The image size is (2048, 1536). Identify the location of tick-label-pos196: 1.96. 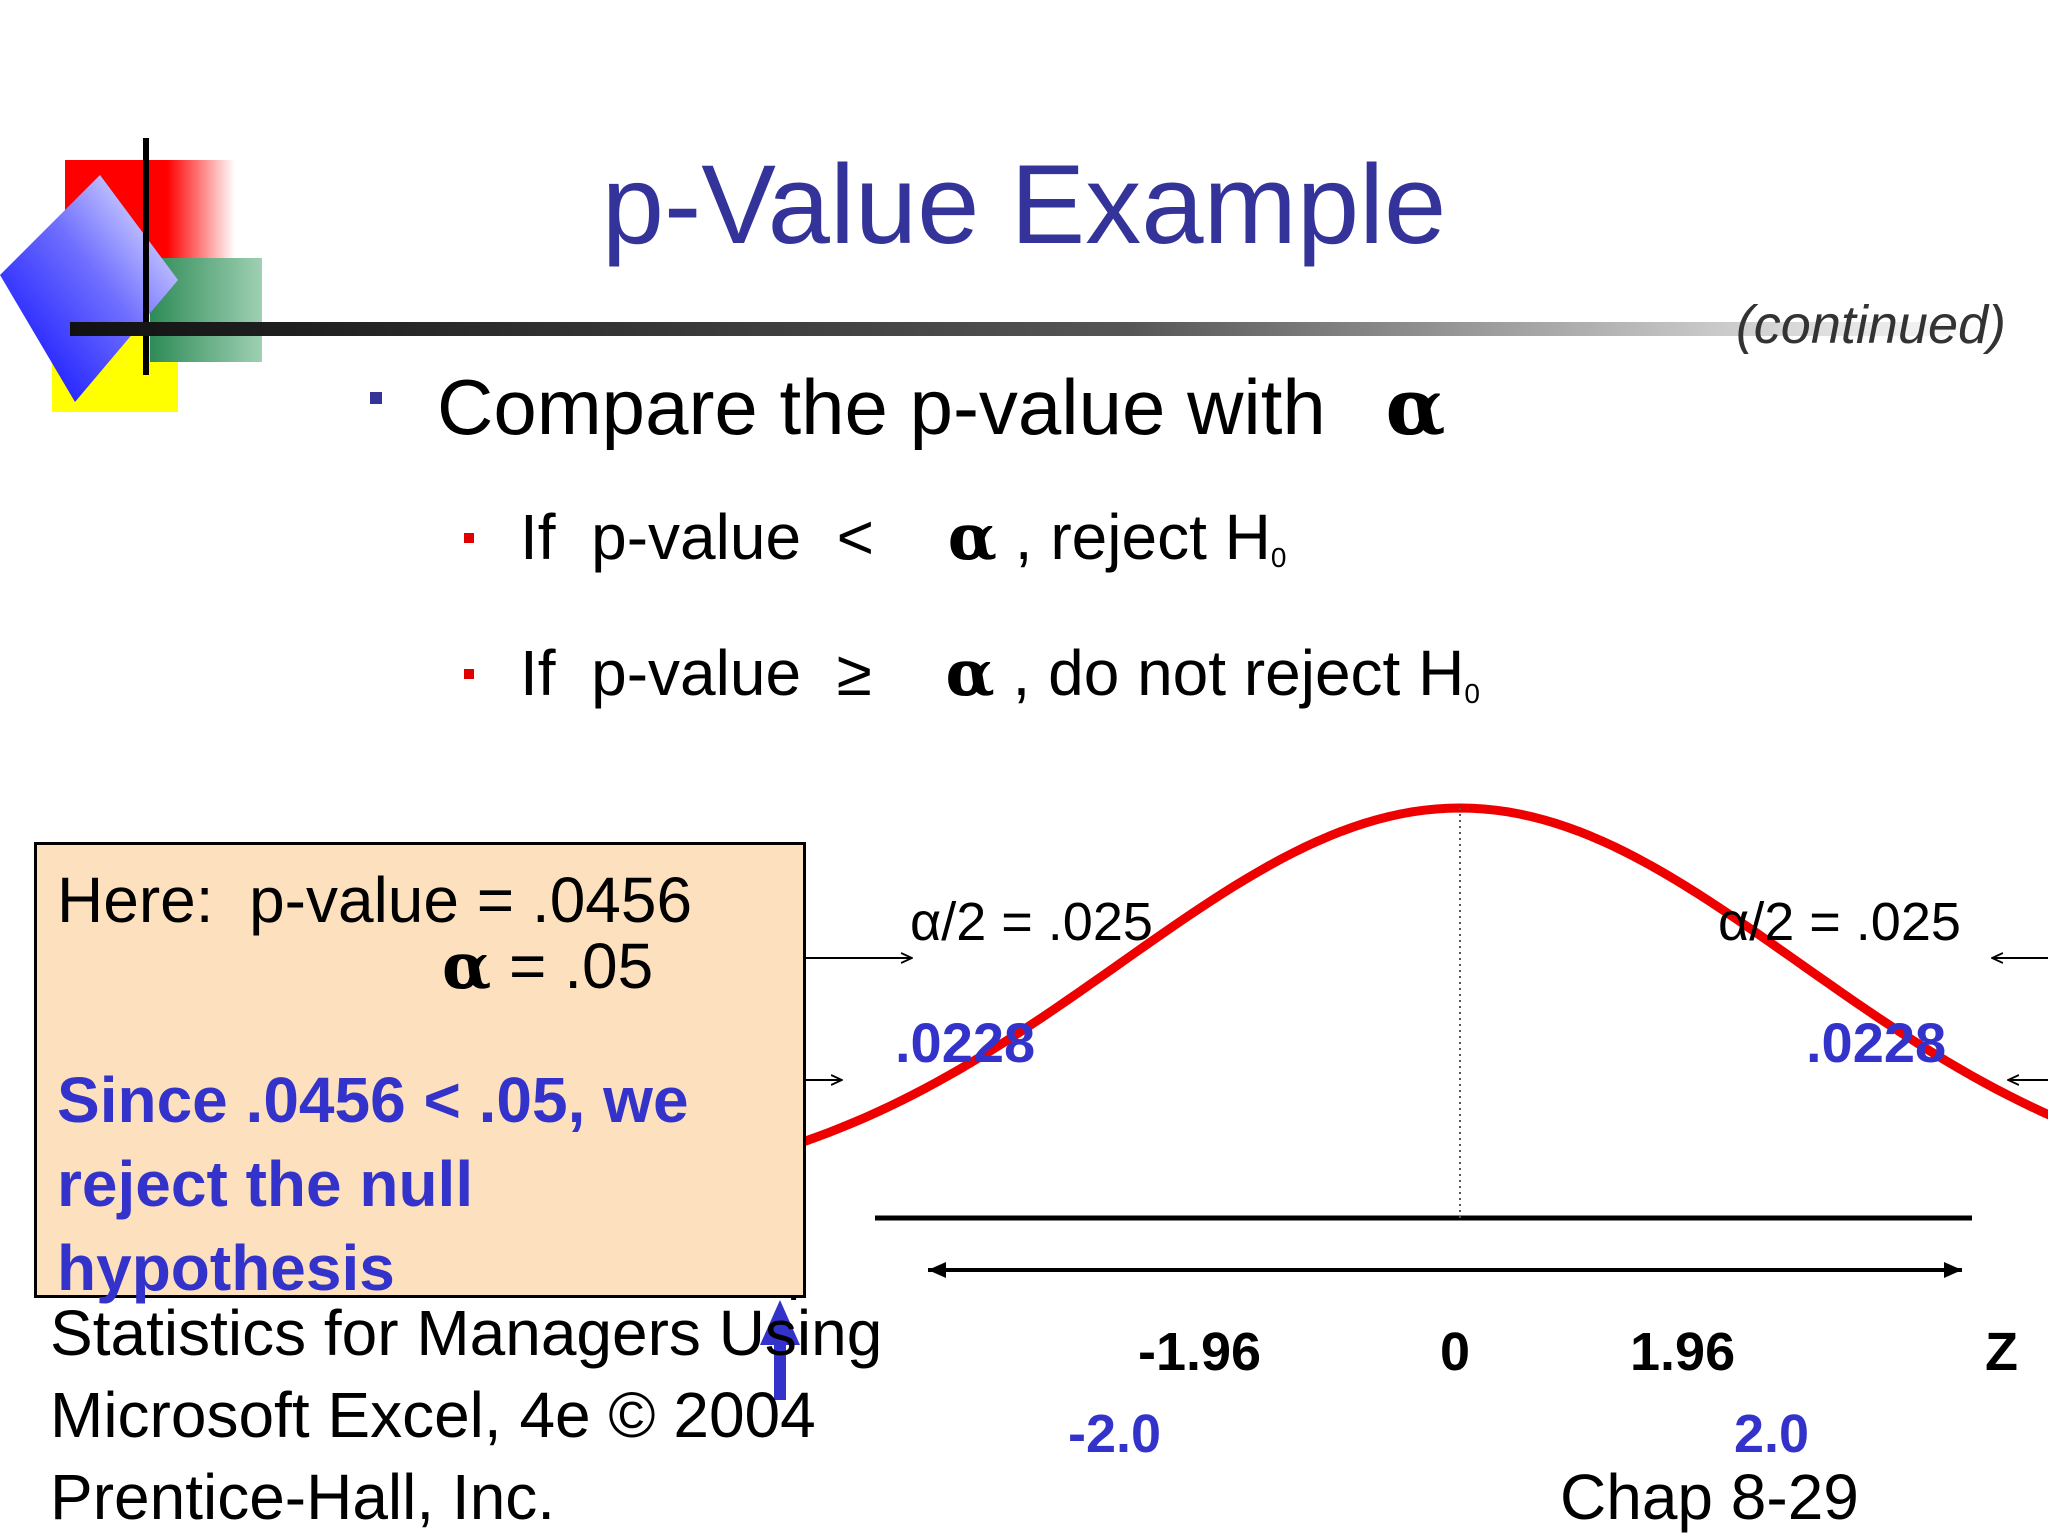
(1682, 1352).